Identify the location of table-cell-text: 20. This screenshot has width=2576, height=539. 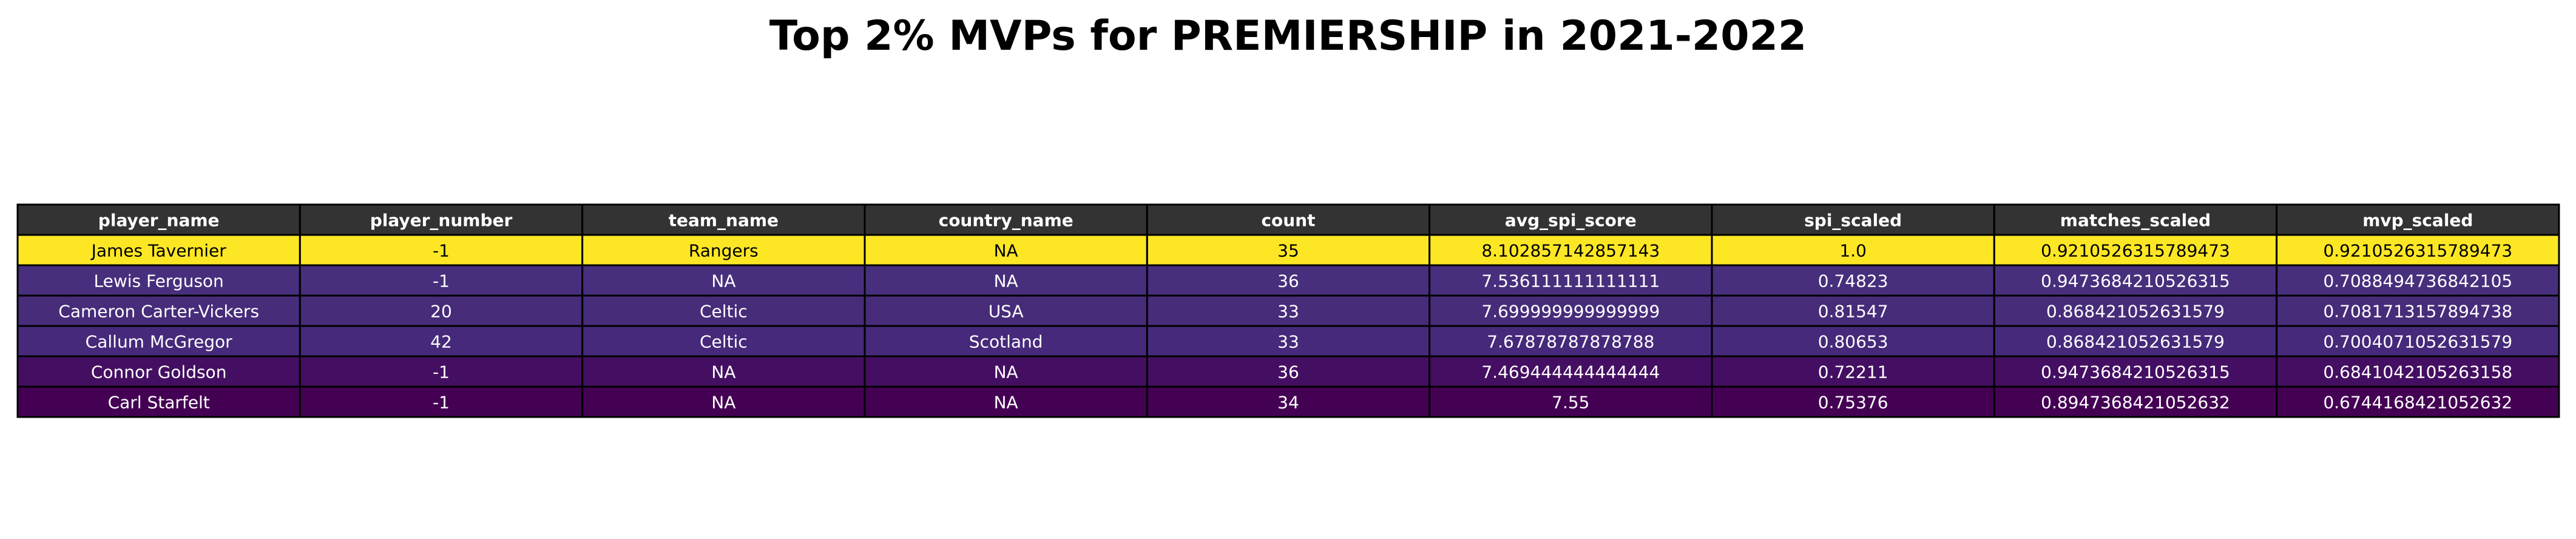
(441, 312).